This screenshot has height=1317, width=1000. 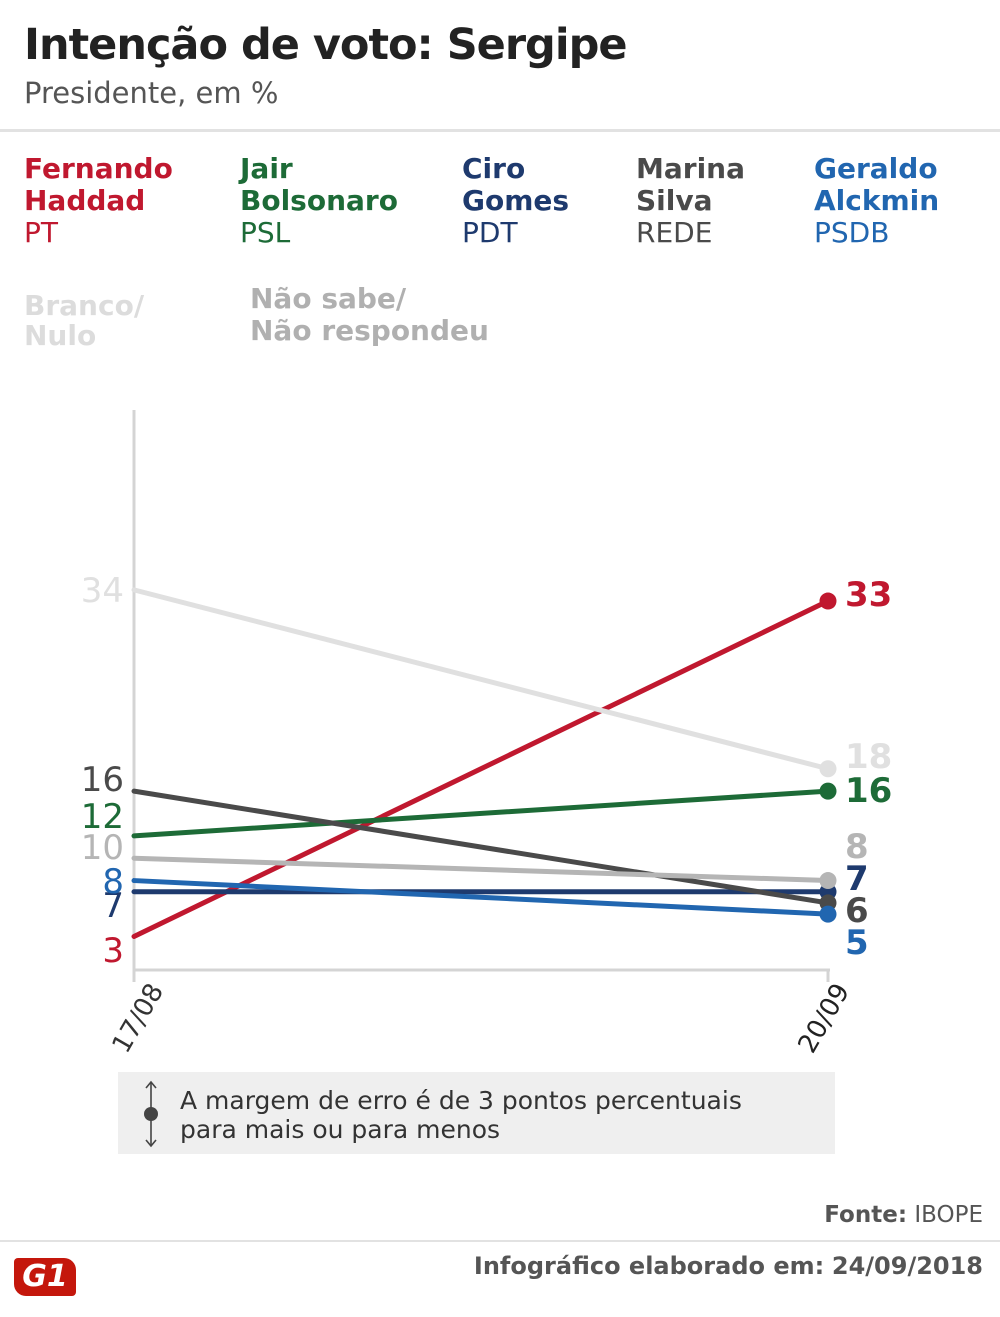 What do you see at coordinates (151, 93) in the screenshot?
I see `chart-subtitle: Presidente, em %` at bounding box center [151, 93].